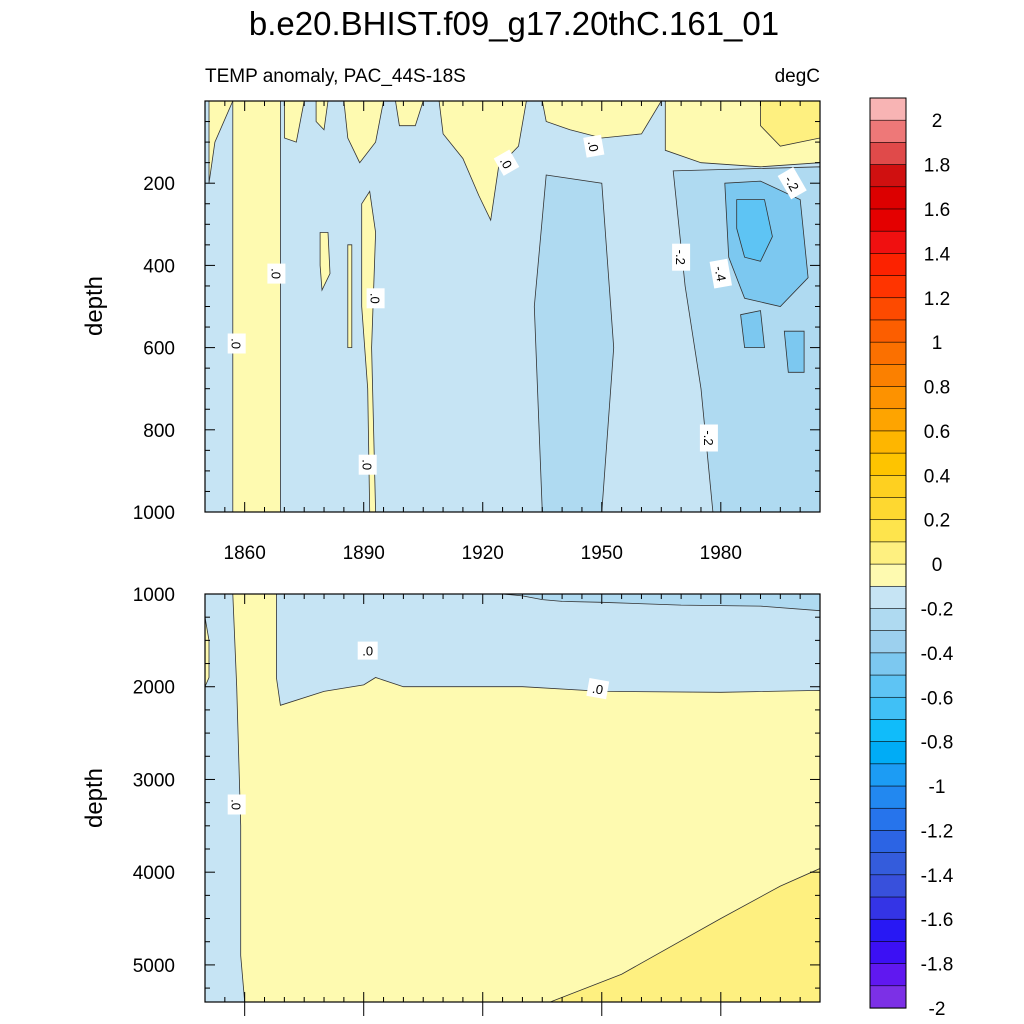  I want to click on colorbar-label: 1.6, so click(937, 210).